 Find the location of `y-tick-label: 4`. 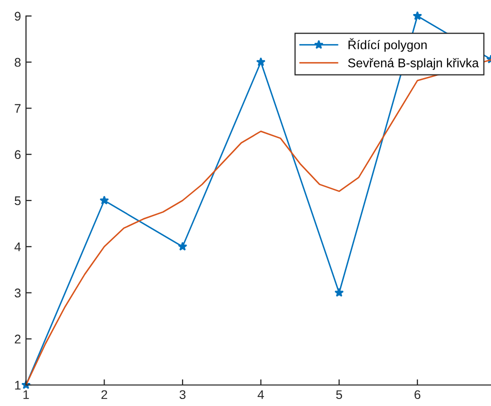

y-tick-label: 4 is located at coordinates (17, 247).